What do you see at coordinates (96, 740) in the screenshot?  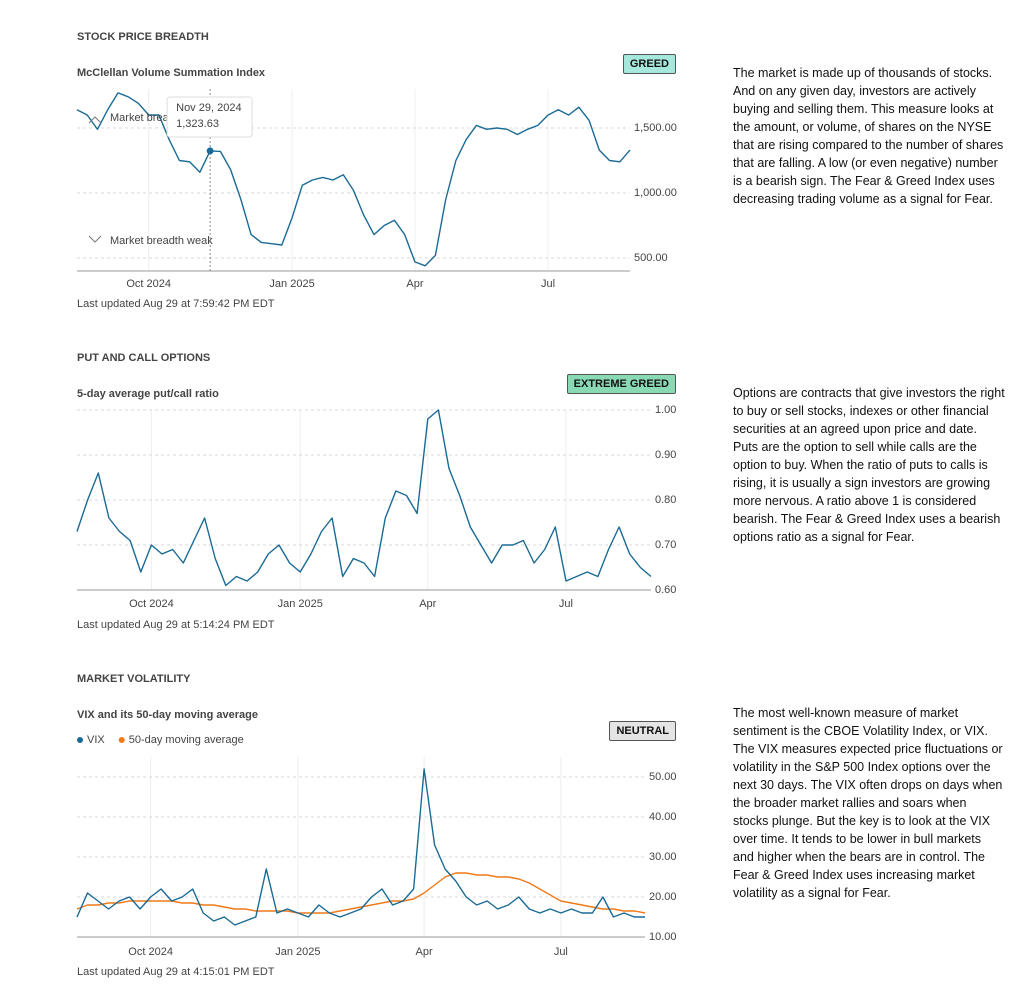 I see `legend-label: VIX` at bounding box center [96, 740].